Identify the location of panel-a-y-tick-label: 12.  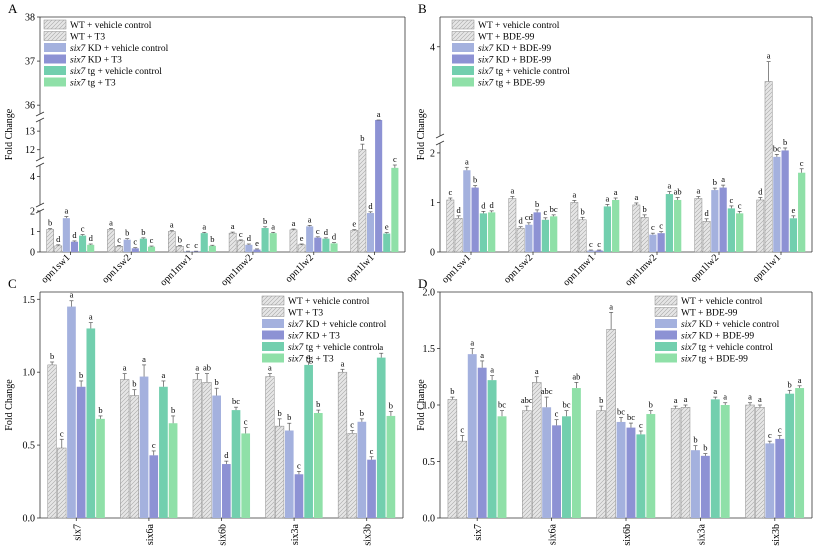
(30, 150).